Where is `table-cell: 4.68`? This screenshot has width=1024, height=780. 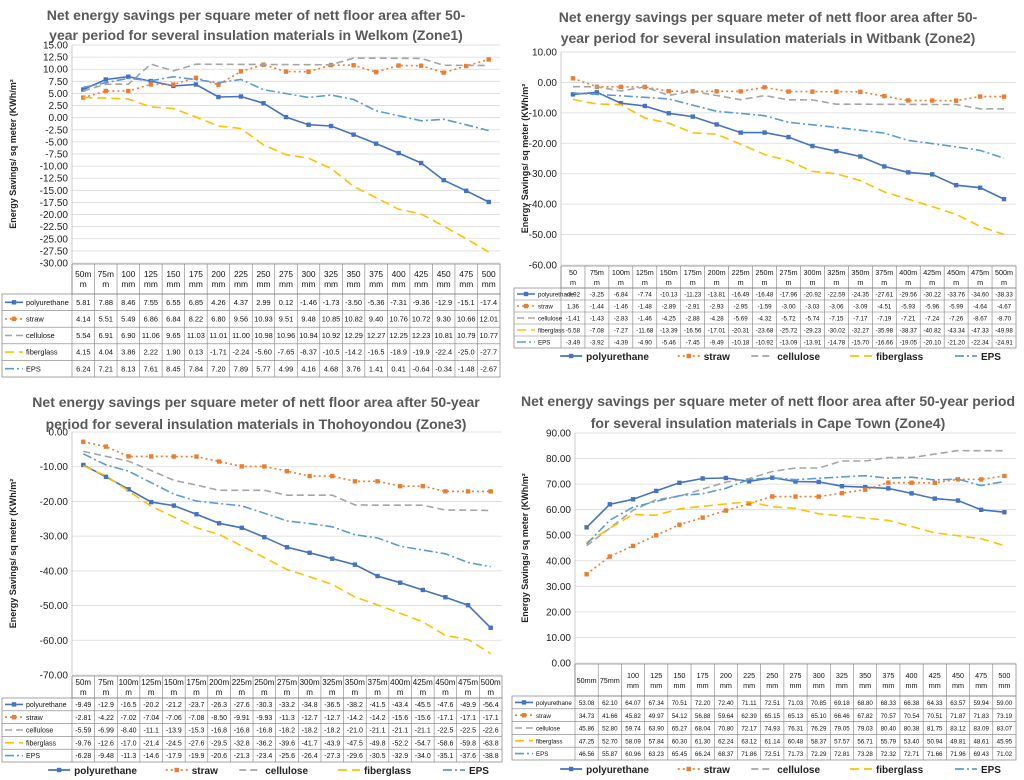 table-cell: 4.68 is located at coordinates (331, 368).